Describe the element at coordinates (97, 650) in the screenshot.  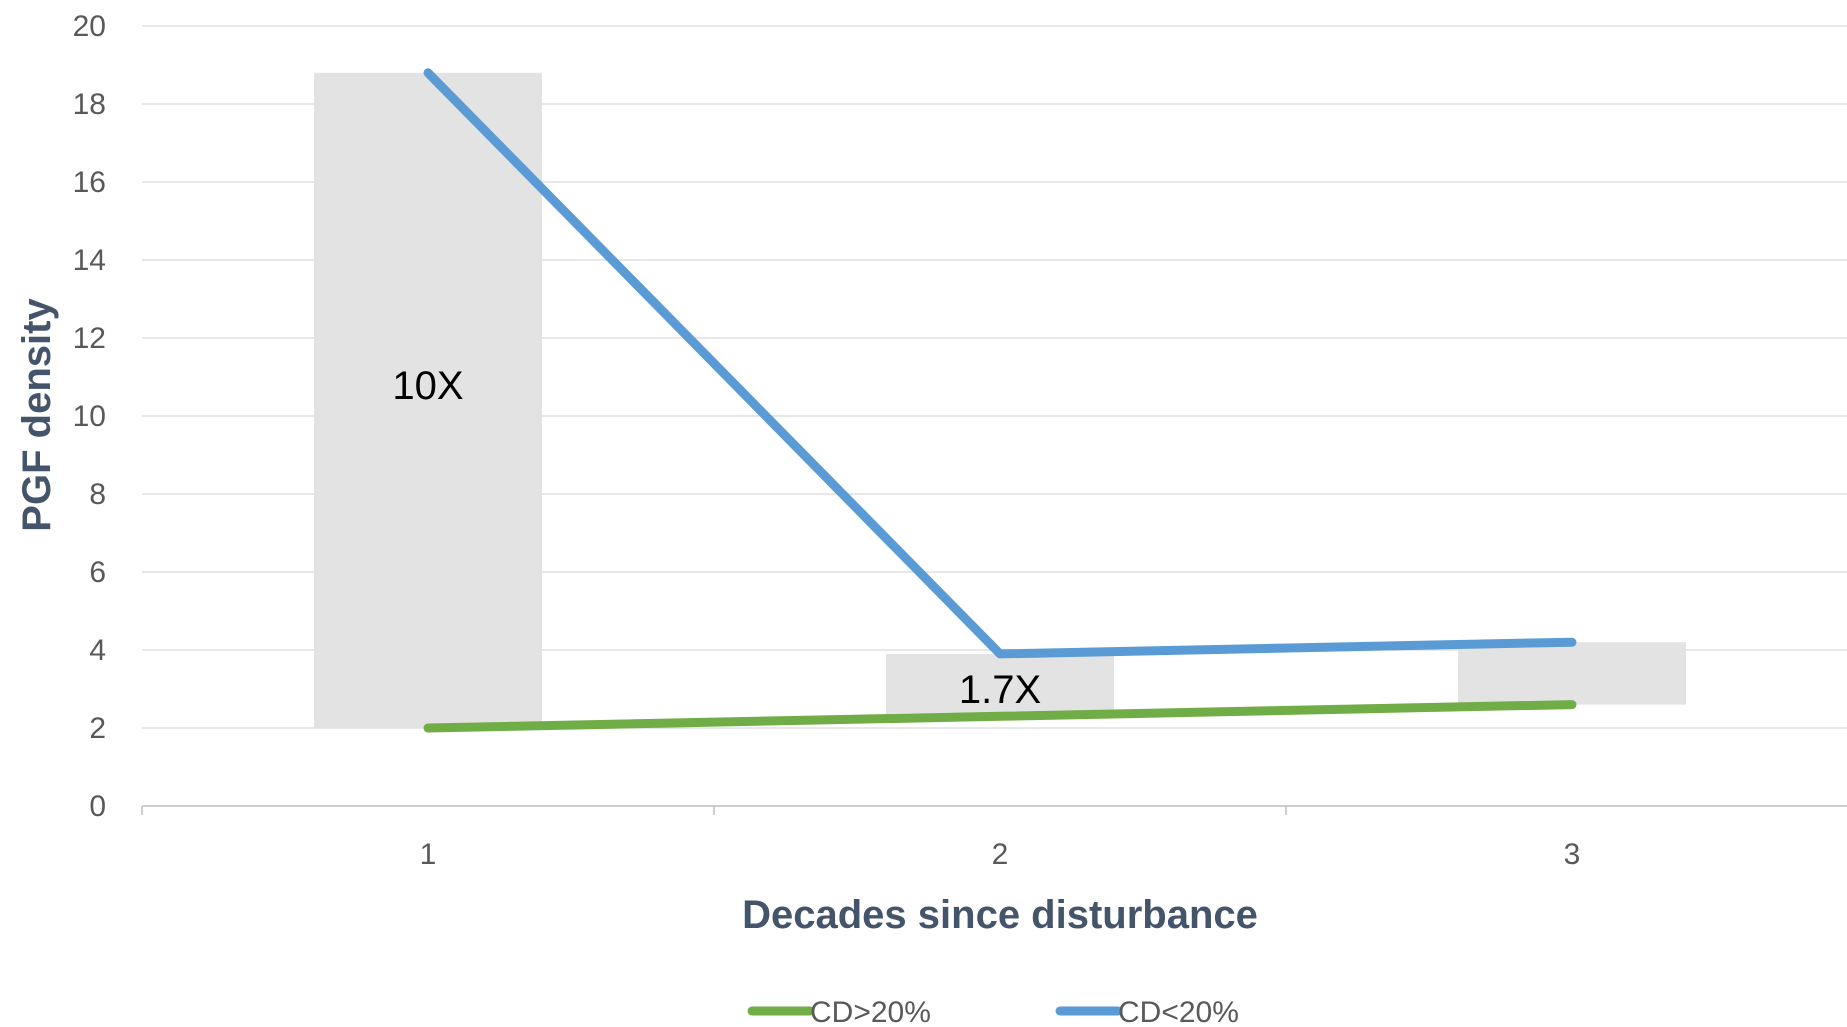
I see `y-tick-label-4: 4` at that location.